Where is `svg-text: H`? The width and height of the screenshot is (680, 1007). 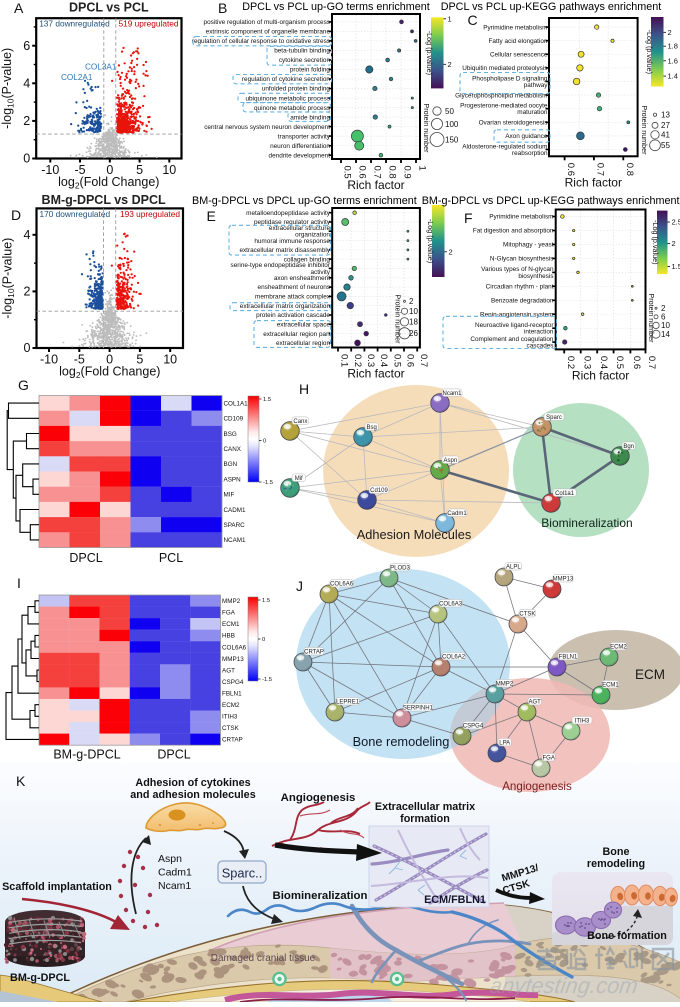 svg-text: H is located at coordinates (304, 389).